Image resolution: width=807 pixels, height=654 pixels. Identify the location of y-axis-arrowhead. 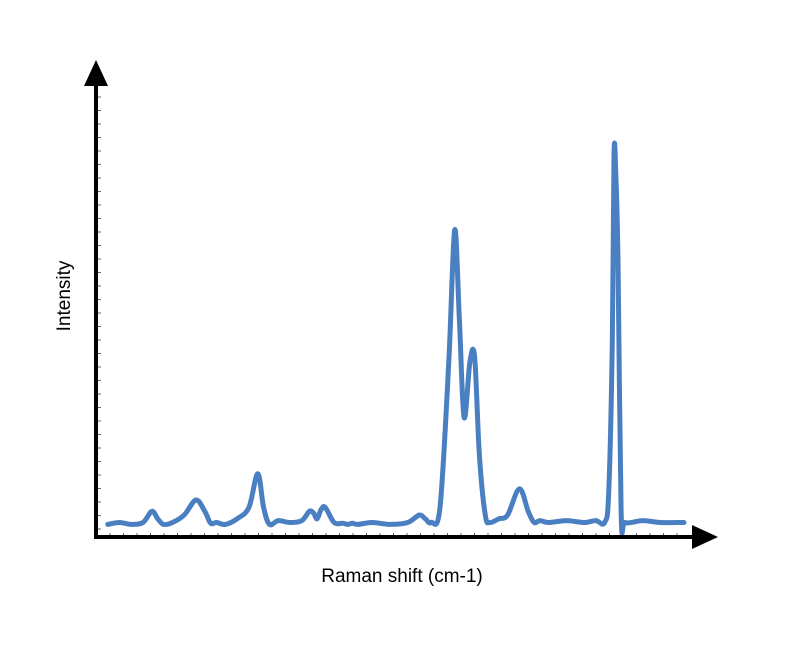
(96, 73).